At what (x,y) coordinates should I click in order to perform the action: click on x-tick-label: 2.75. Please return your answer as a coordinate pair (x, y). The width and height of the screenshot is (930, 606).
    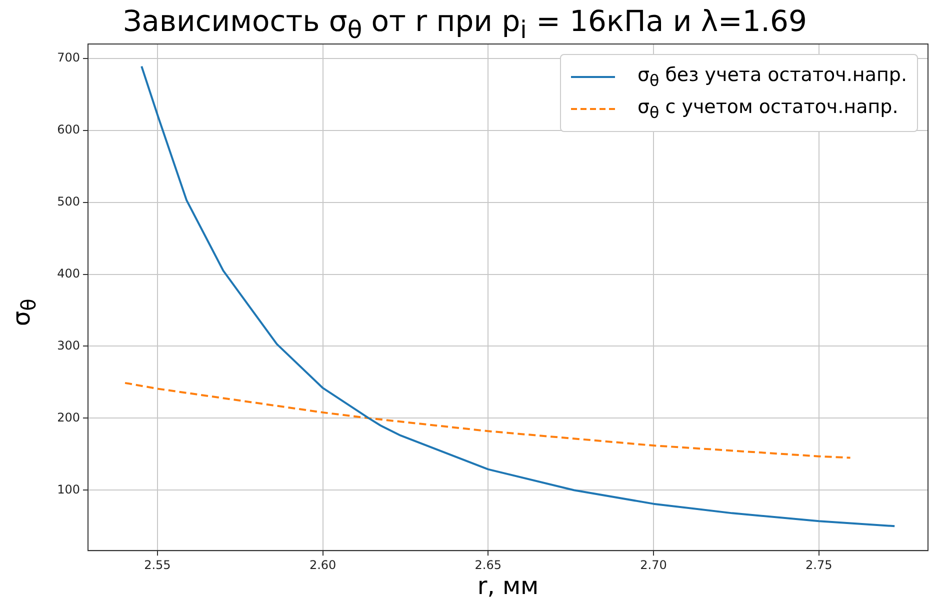
    Looking at the image, I should click on (819, 565).